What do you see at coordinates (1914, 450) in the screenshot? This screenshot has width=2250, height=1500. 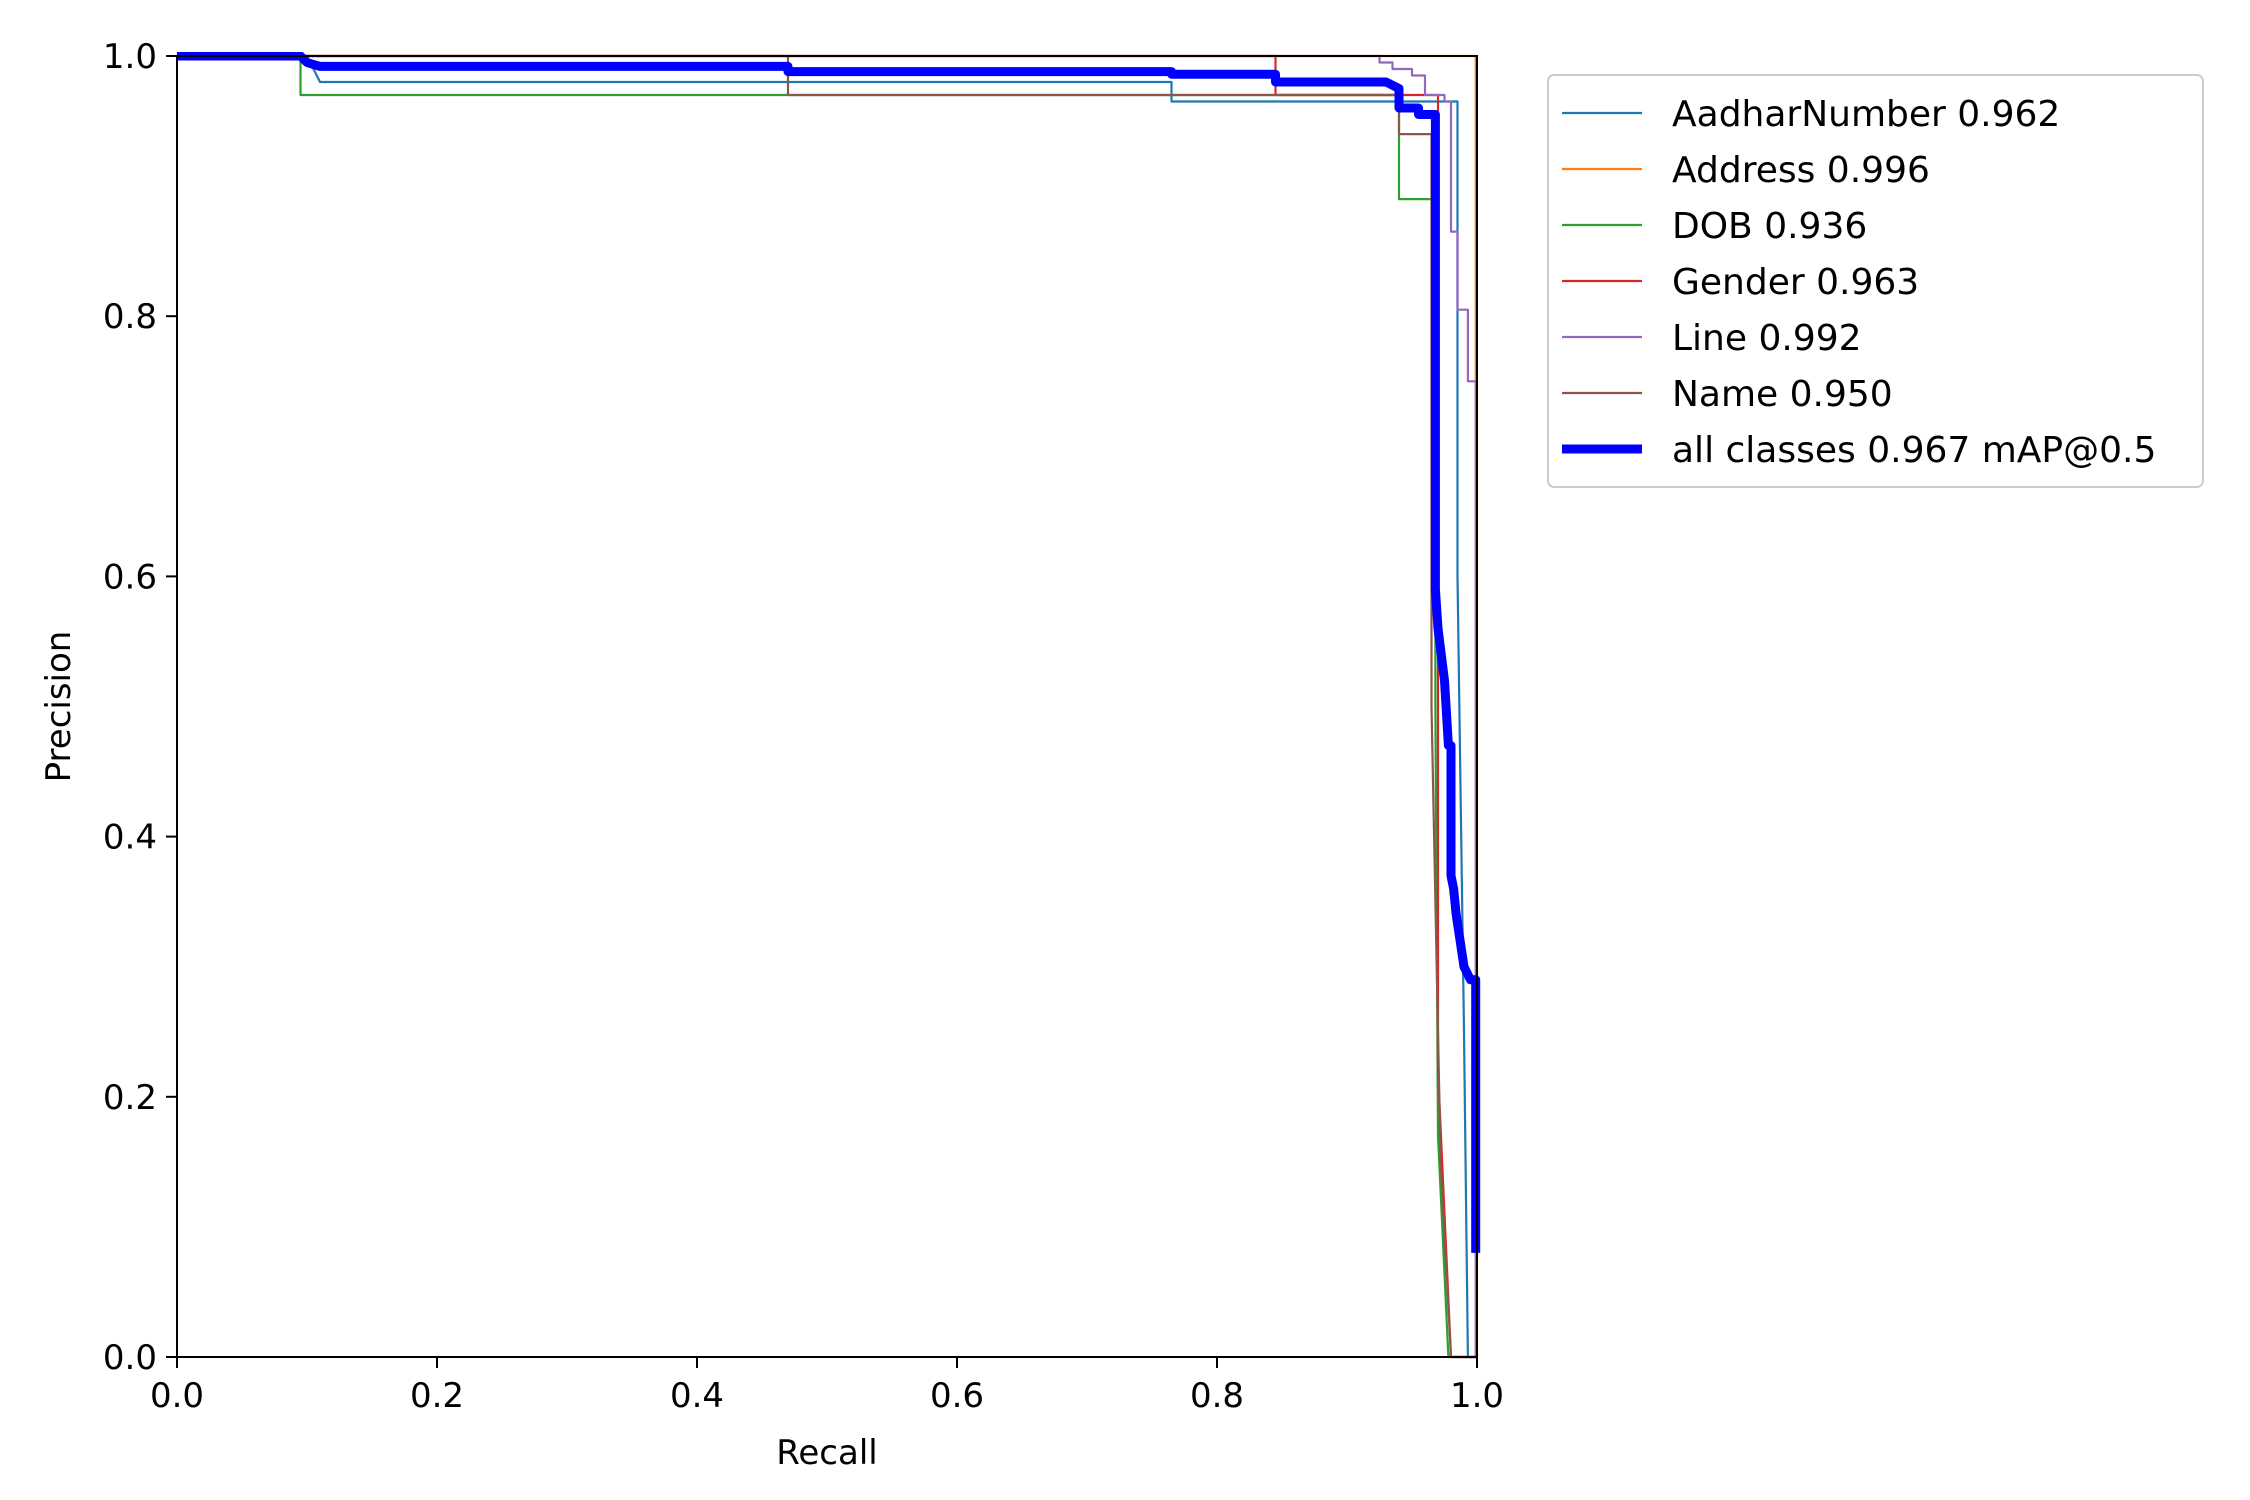 I see `legend-label-6: all classes 0.967 mAP@0.5` at bounding box center [1914, 450].